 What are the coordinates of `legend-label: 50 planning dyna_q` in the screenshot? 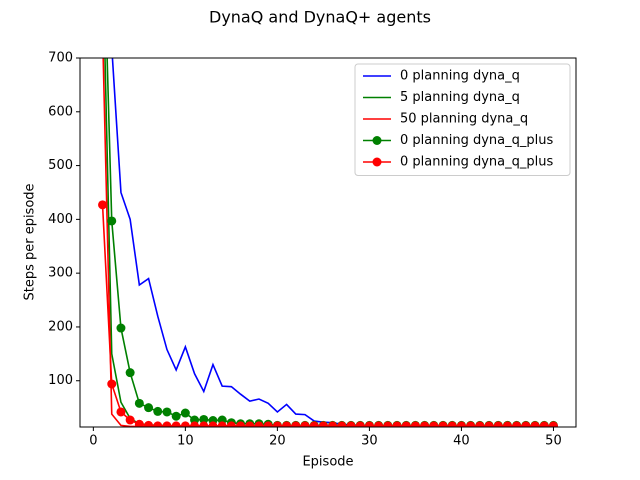 It's located at (464, 119).